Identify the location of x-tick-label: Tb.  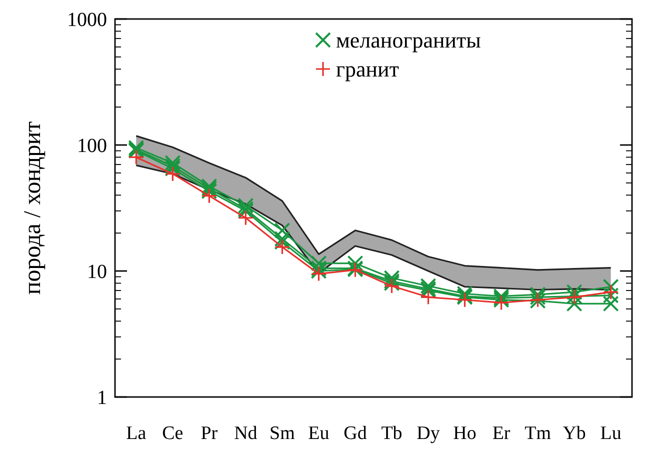
(391, 433).